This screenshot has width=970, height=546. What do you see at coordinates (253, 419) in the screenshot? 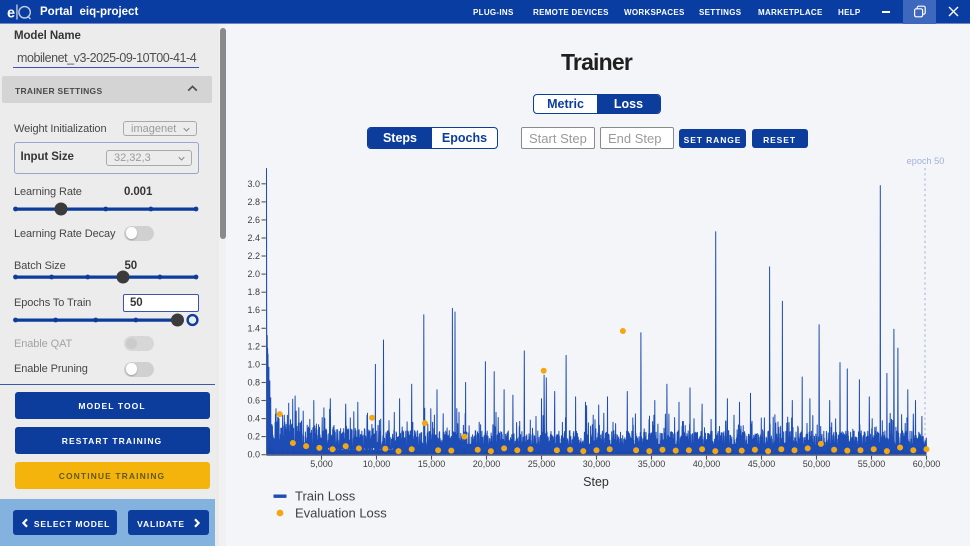
I see `svg-text: 0.4` at bounding box center [253, 419].